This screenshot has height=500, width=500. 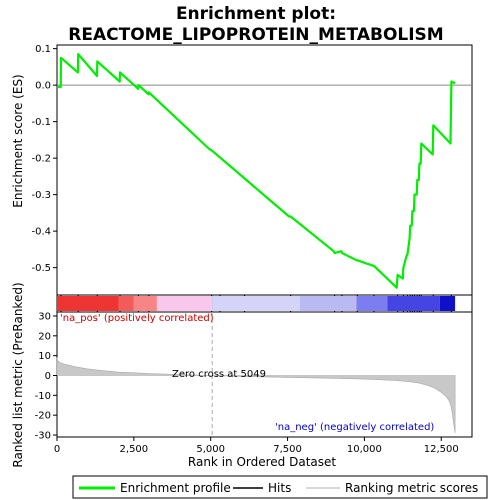 I want to click on metric-y-tick-label: -20, so click(x=43, y=416).